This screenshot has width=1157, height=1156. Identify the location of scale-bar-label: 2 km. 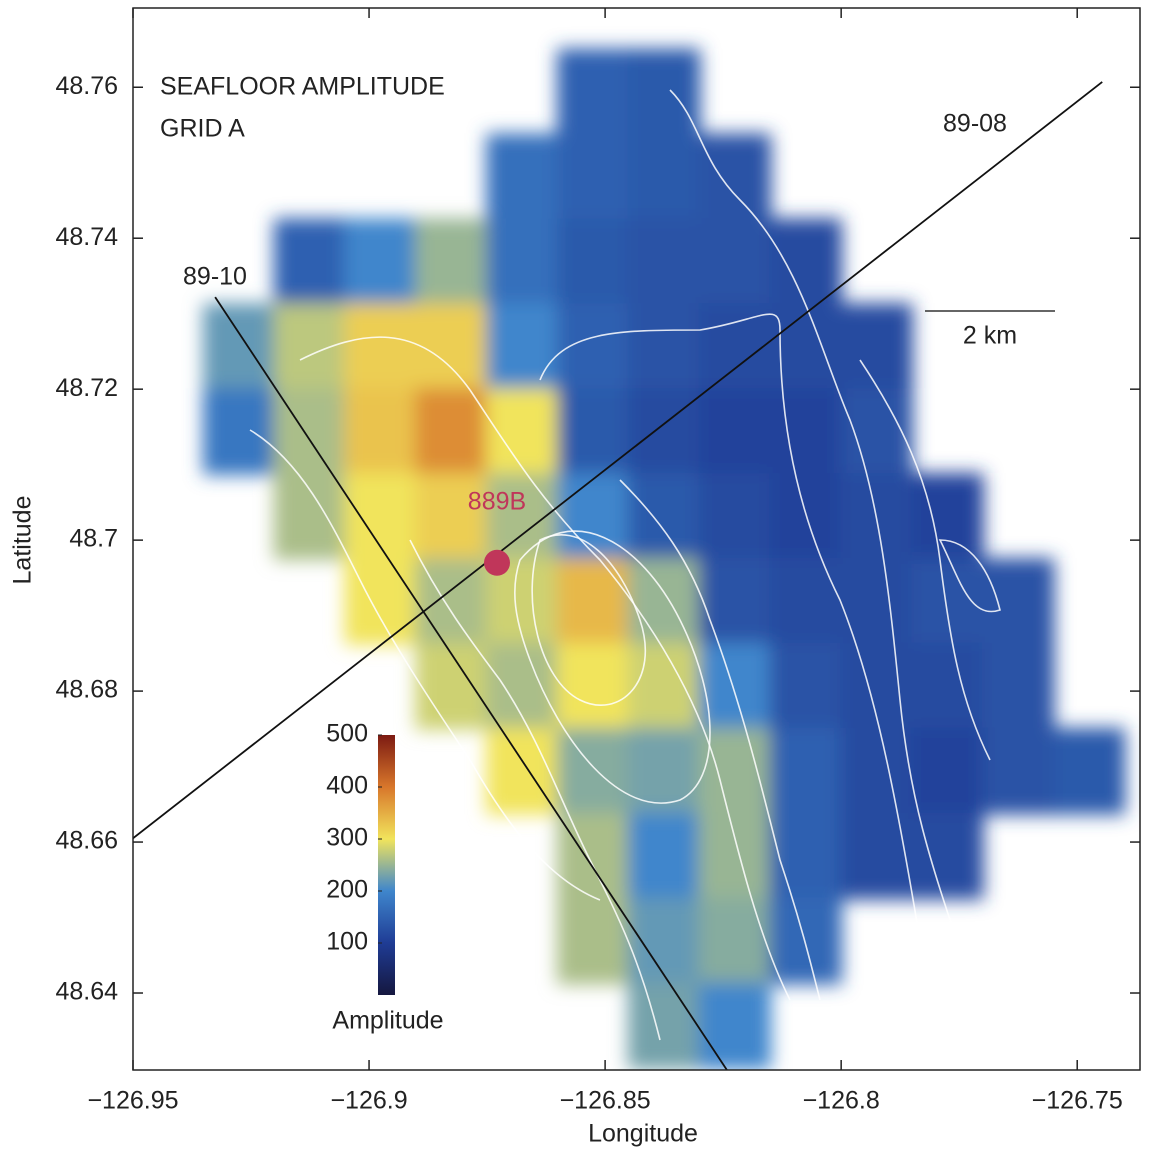
(990, 336).